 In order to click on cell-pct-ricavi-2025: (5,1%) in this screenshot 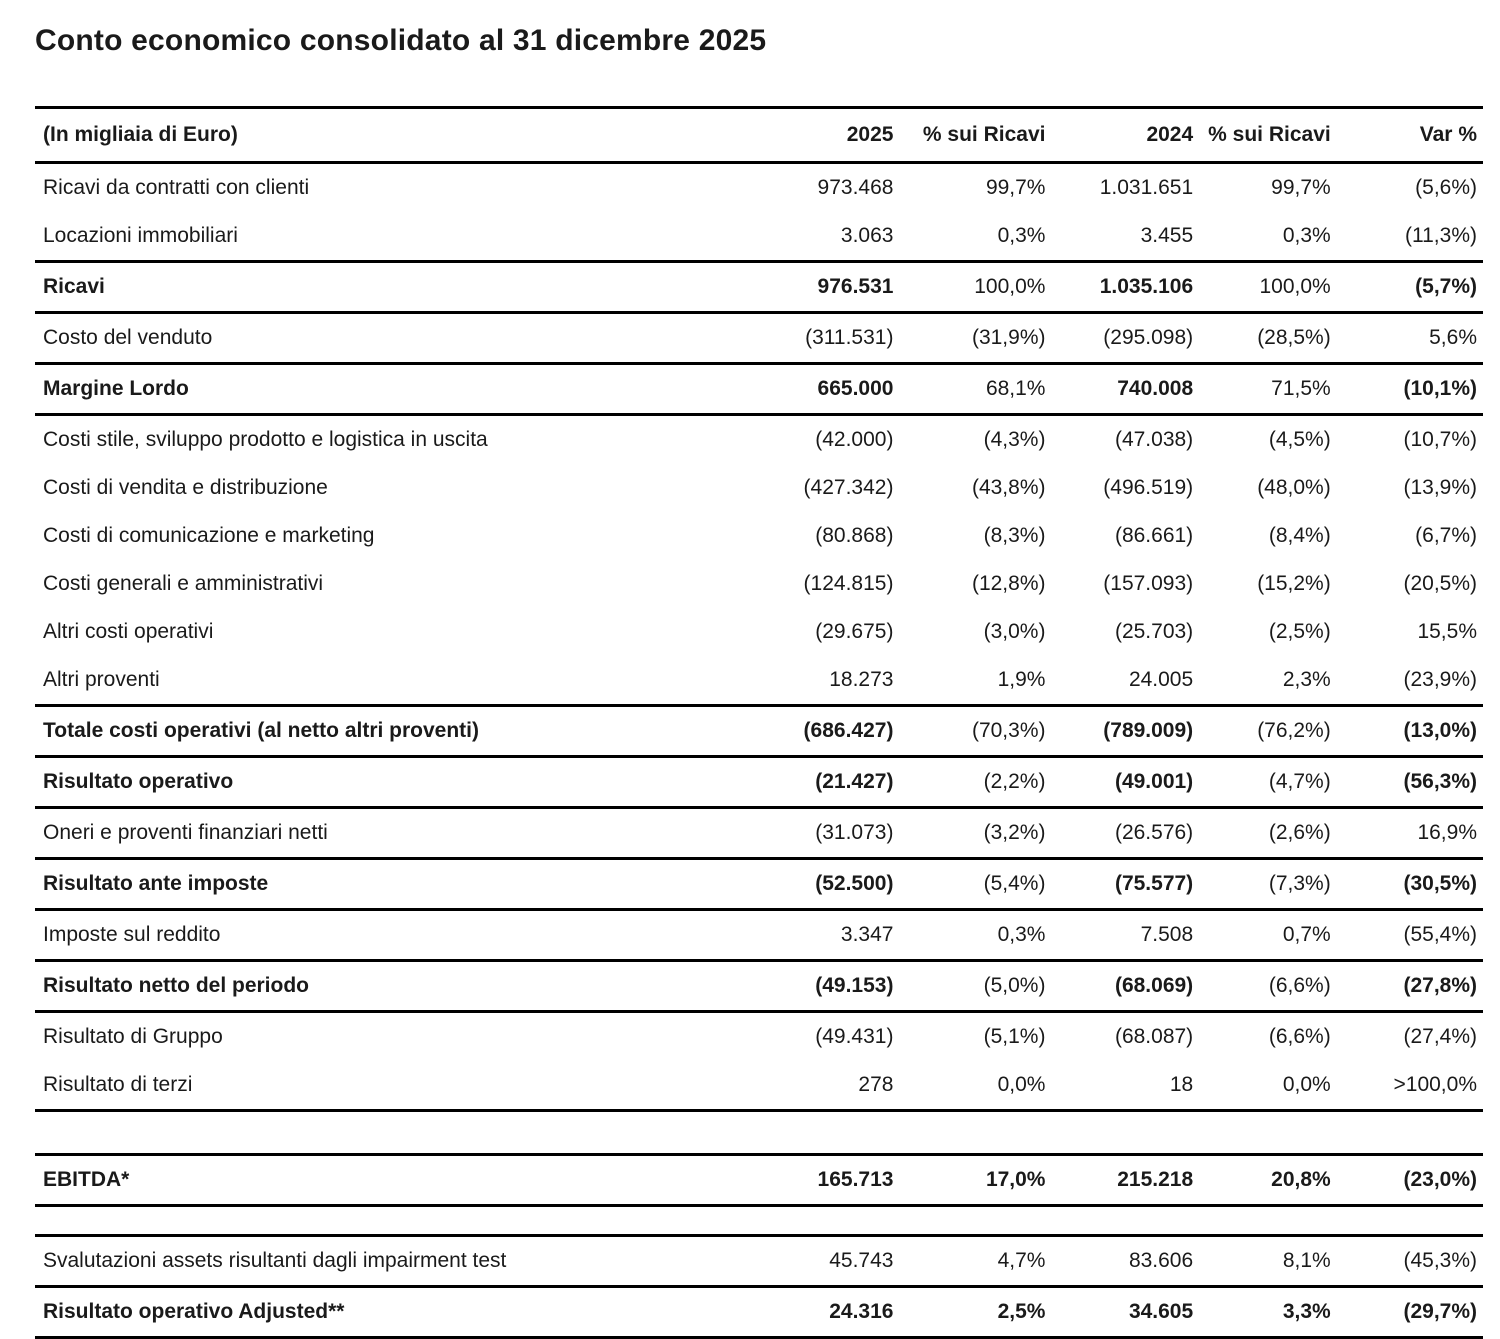, I will do `click(1014, 1036)`.